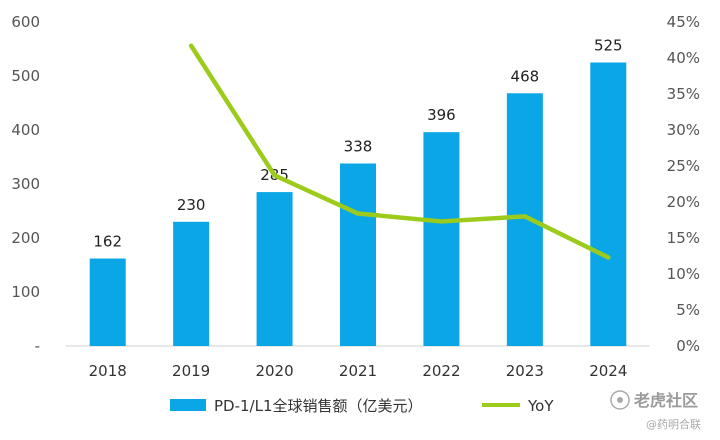 Image resolution: width=720 pixels, height=440 pixels. Describe the element at coordinates (608, 371) in the screenshot. I see `x-tick-label: 2024` at that location.